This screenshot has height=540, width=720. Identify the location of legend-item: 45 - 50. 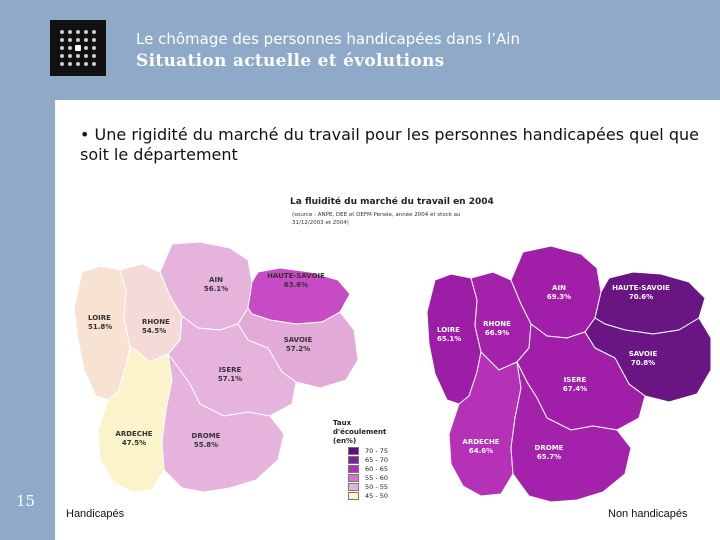
(368, 496).